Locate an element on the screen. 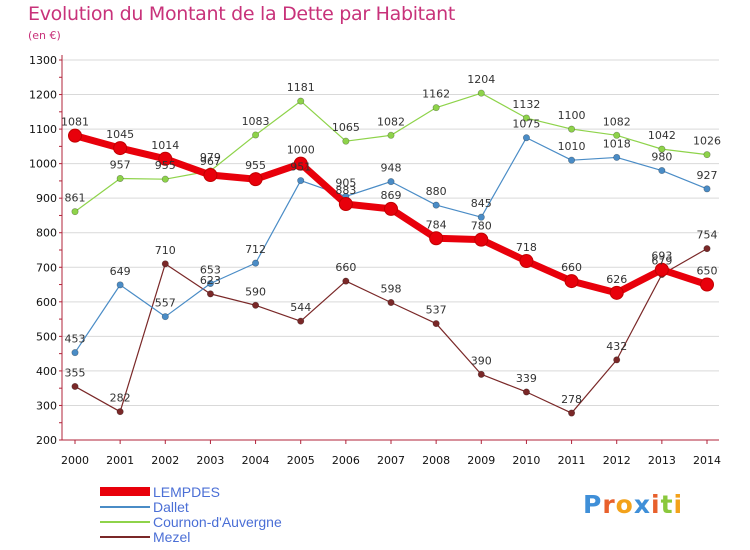 This screenshot has height=550, width=750. data-label-mezel: 537 is located at coordinates (436, 310).